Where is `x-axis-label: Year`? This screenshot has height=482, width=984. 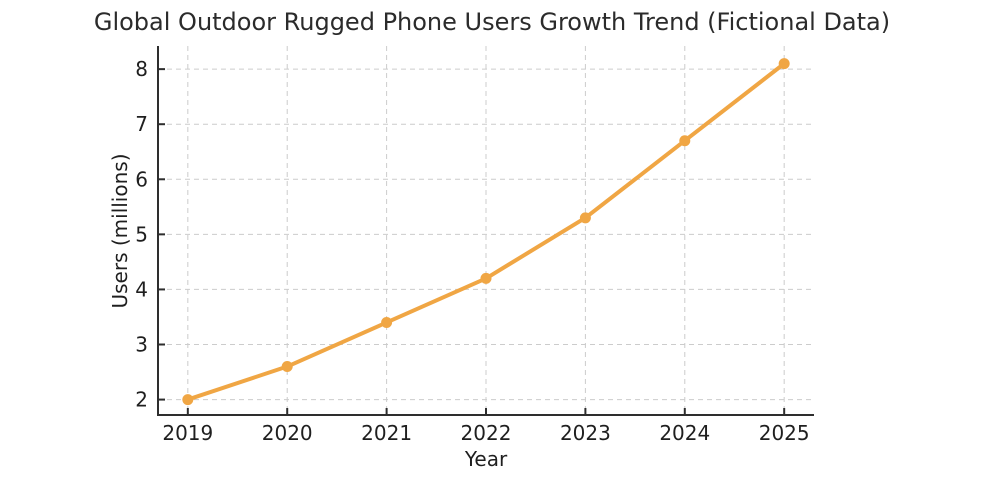
x-axis-label: Year is located at coordinates (486, 459).